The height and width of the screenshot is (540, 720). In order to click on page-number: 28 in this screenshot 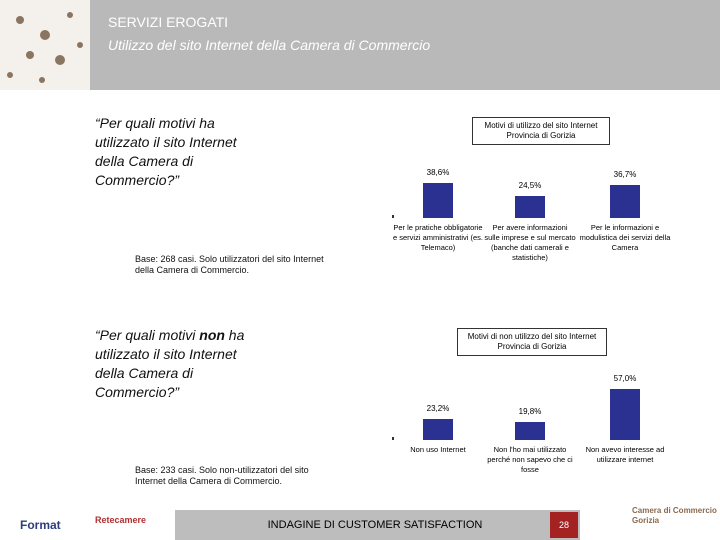, I will do `click(564, 525)`.